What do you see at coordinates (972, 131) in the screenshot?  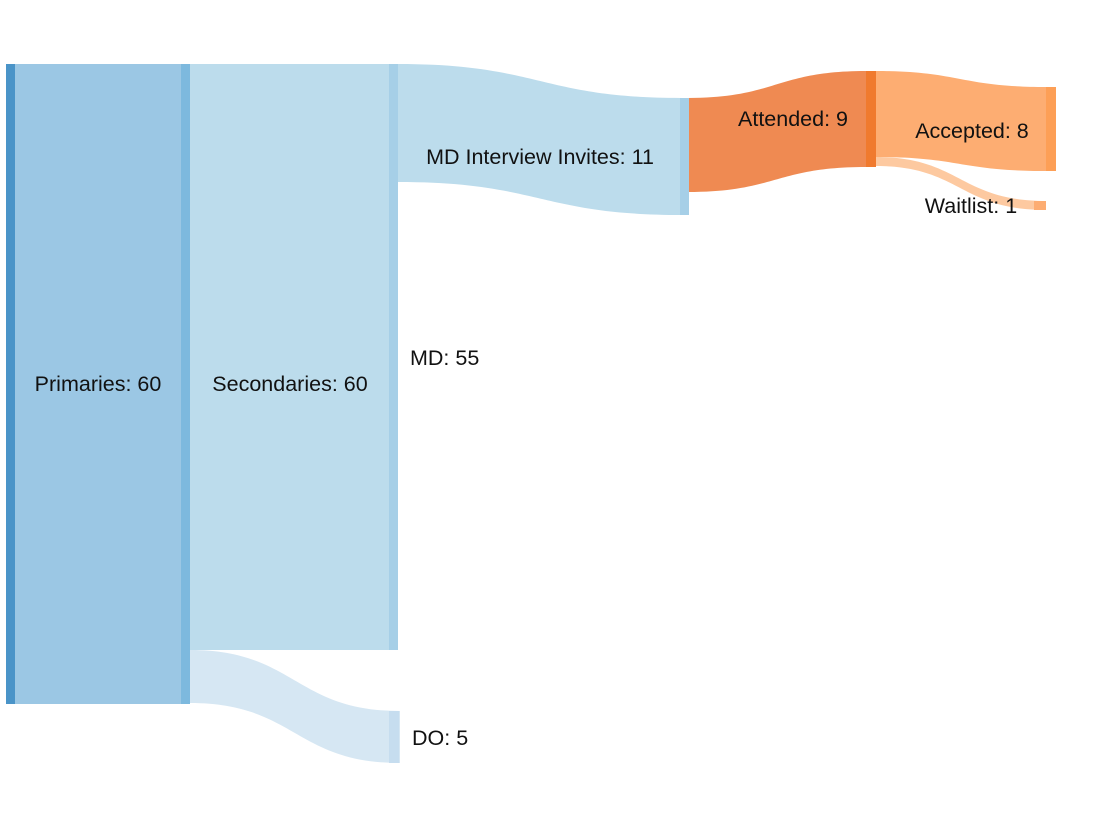 I see `label-accepted: Accepted: 8` at bounding box center [972, 131].